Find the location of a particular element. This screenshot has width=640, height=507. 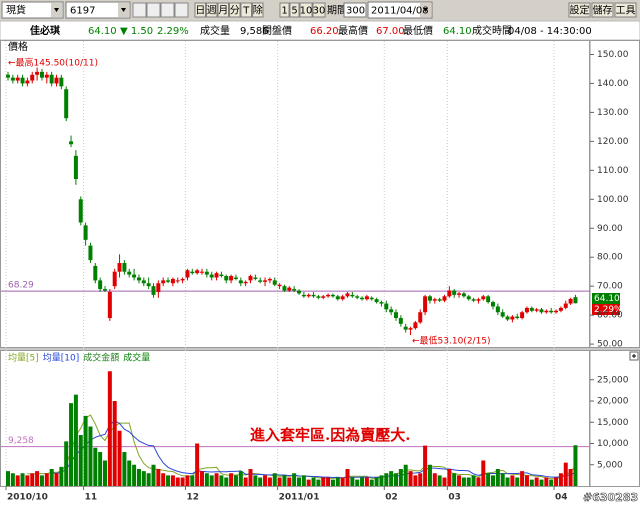

x-tick-label: 2010/10 is located at coordinates (27, 498).